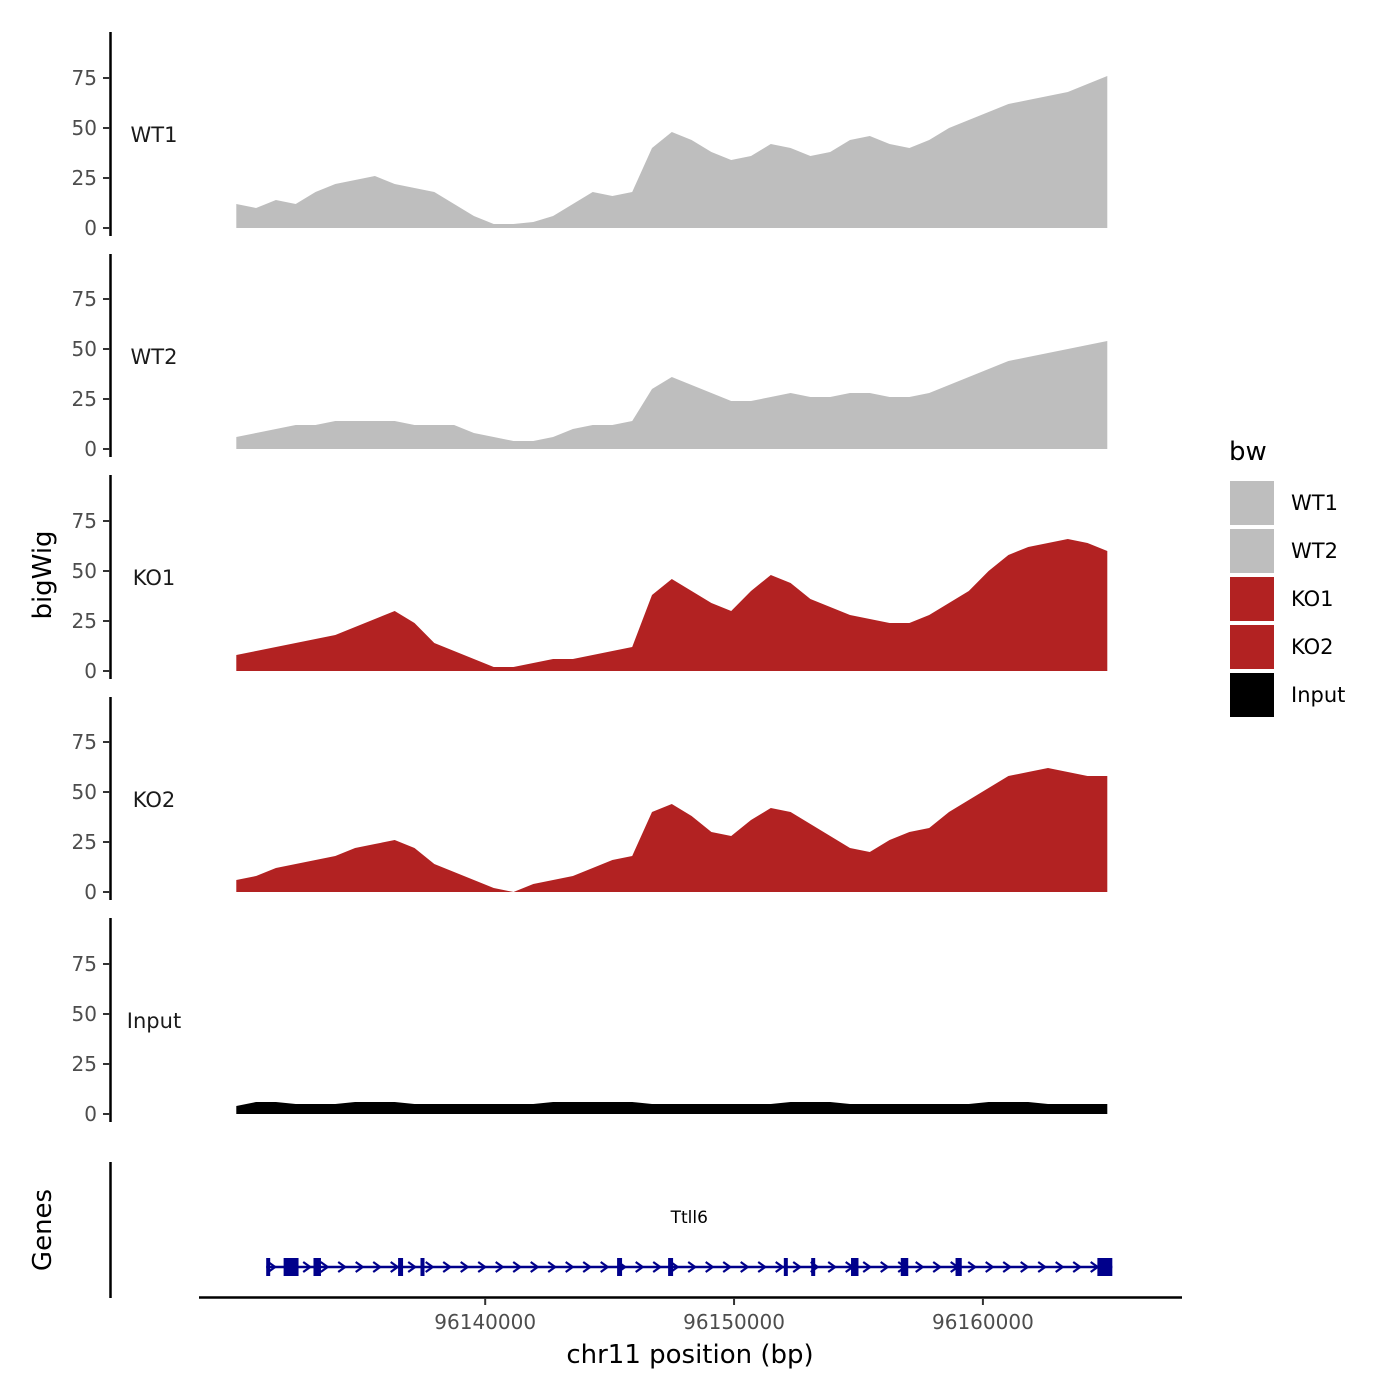 The width and height of the screenshot is (1400, 1400). What do you see at coordinates (1283, 551) in the screenshot?
I see `legend-item-wt2: WT2` at bounding box center [1283, 551].